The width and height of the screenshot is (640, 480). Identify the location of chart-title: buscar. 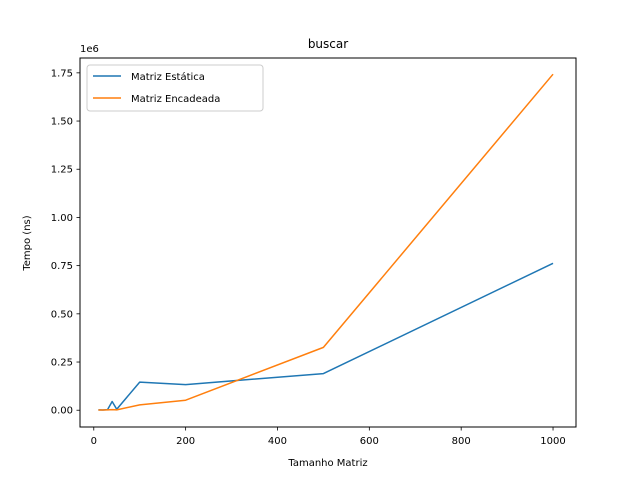
(328, 44).